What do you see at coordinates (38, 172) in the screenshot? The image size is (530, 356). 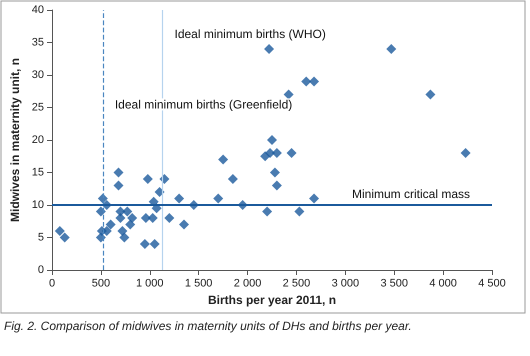 I see `y-tick-label: 15` at bounding box center [38, 172].